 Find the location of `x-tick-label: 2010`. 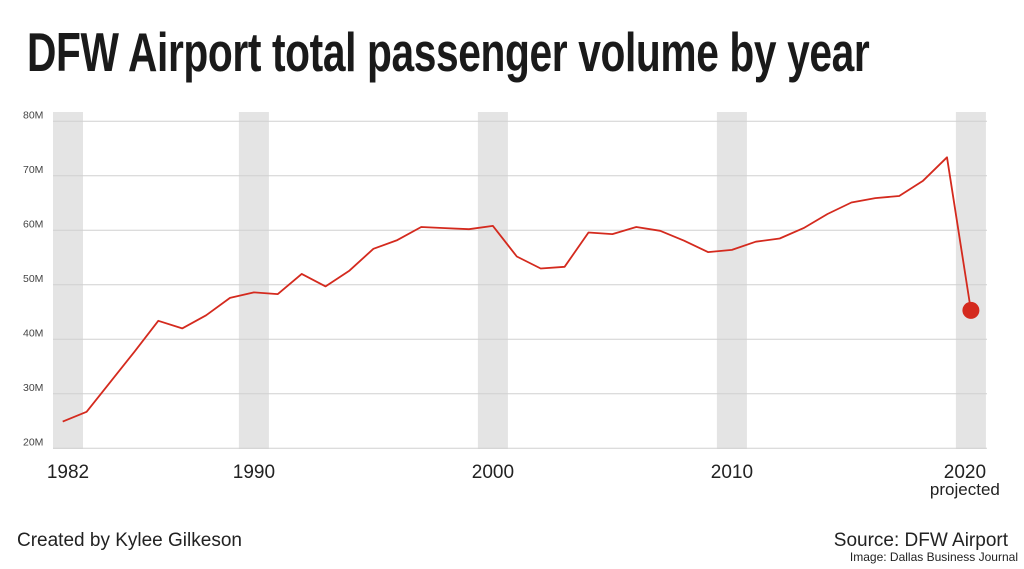

x-tick-label: 2010 is located at coordinates (732, 472).